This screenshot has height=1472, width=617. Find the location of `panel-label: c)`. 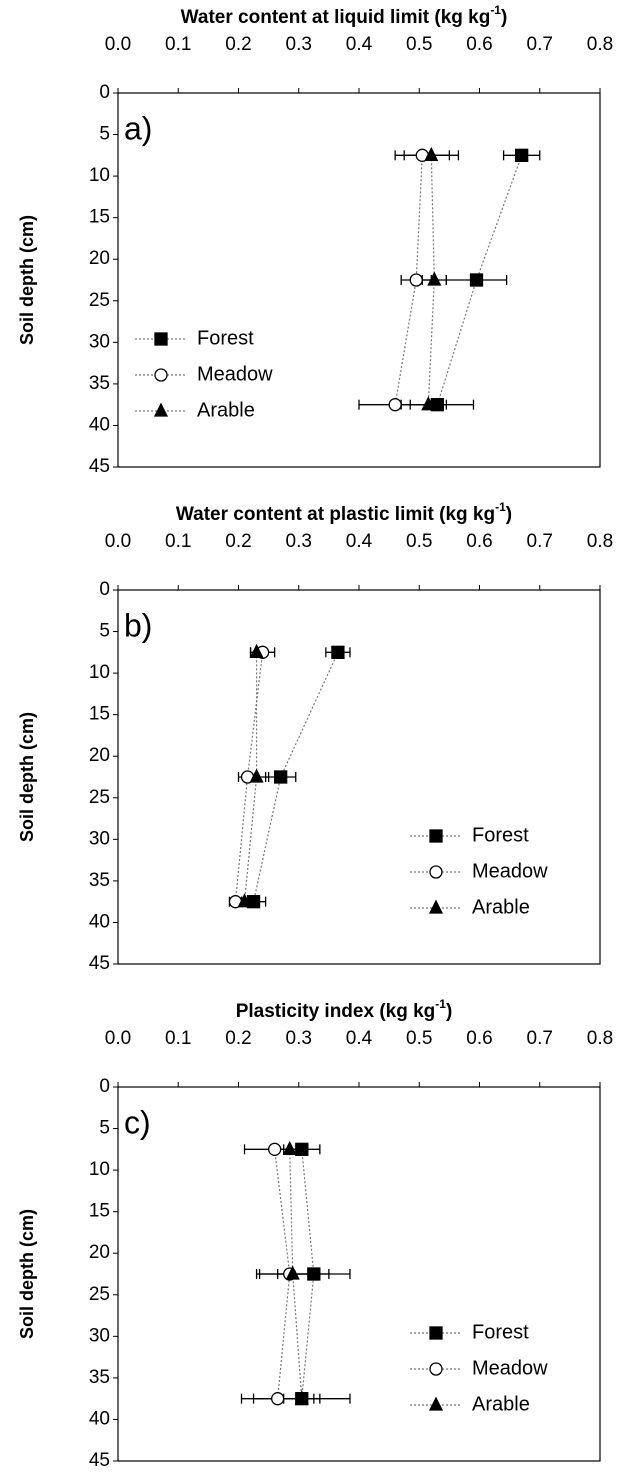

panel-label: c) is located at coordinates (137, 1122).